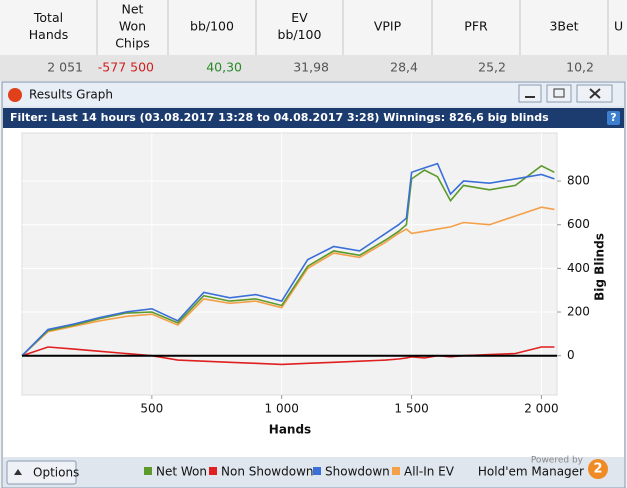 This screenshot has width=627, height=488. Describe the element at coordinates (429, 472) in the screenshot. I see `legend-label: All-In EV` at that location.